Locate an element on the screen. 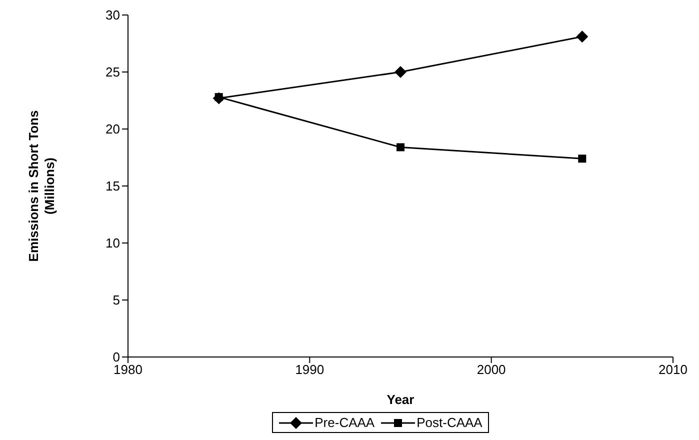  legend-label: Pre-CAAA is located at coordinates (344, 422).